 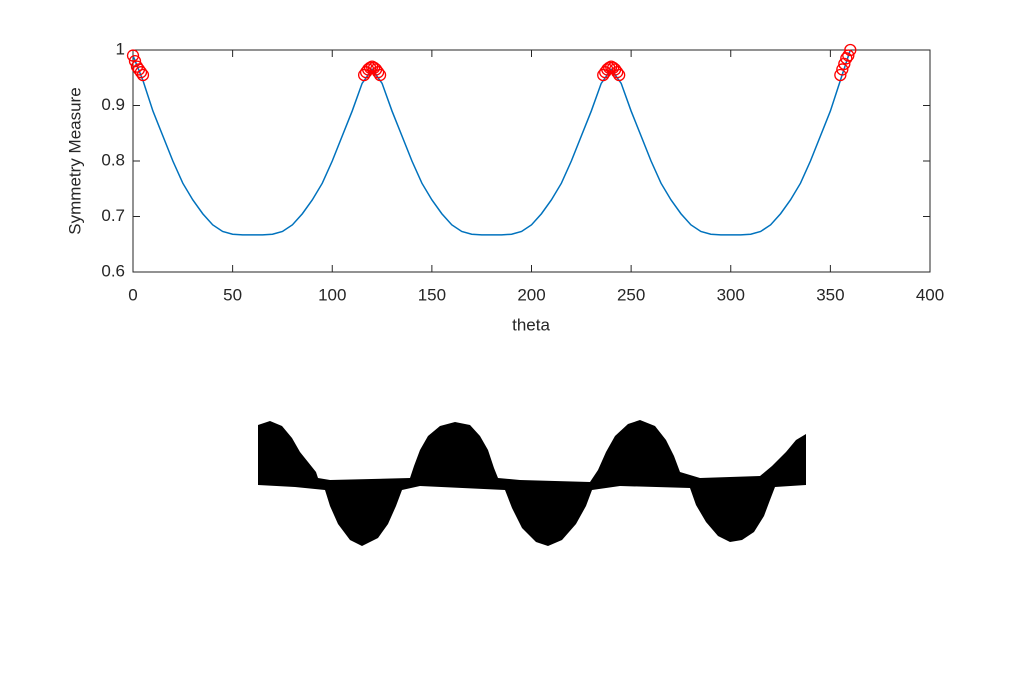 What do you see at coordinates (74, 160) in the screenshot?
I see `y-axis-label: Symmetry Measure` at bounding box center [74, 160].